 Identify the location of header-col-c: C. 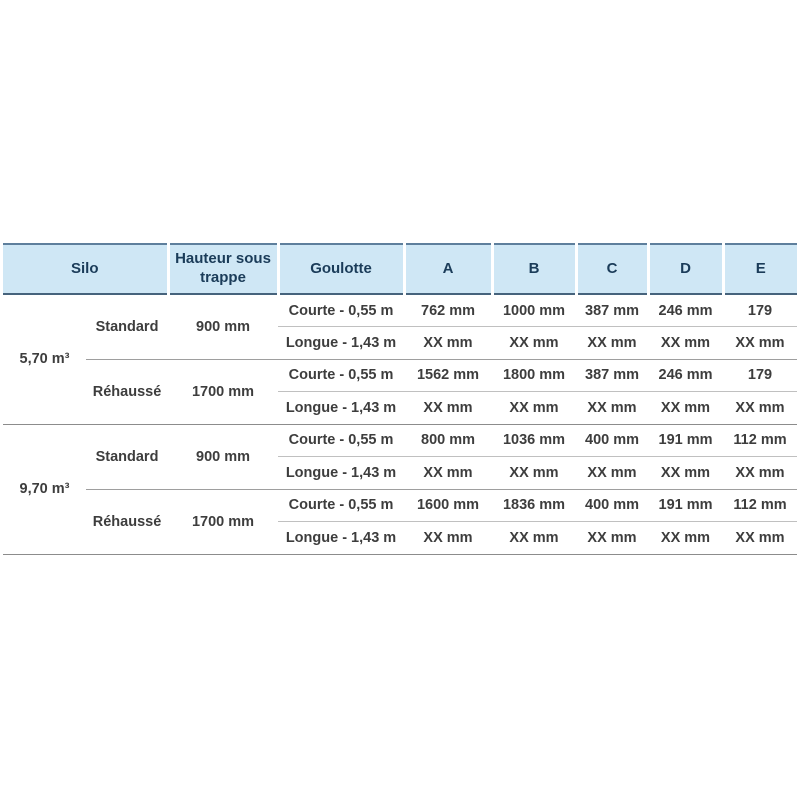
(611, 269).